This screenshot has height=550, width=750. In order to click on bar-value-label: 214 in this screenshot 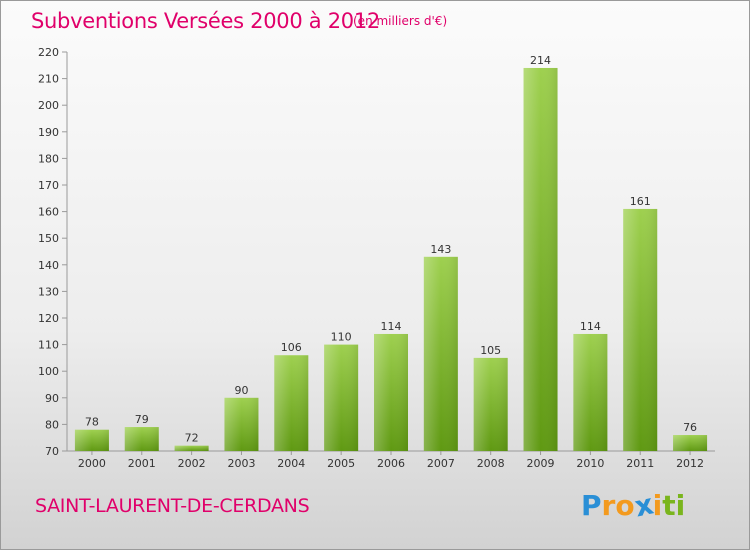, I will do `click(540, 60)`.